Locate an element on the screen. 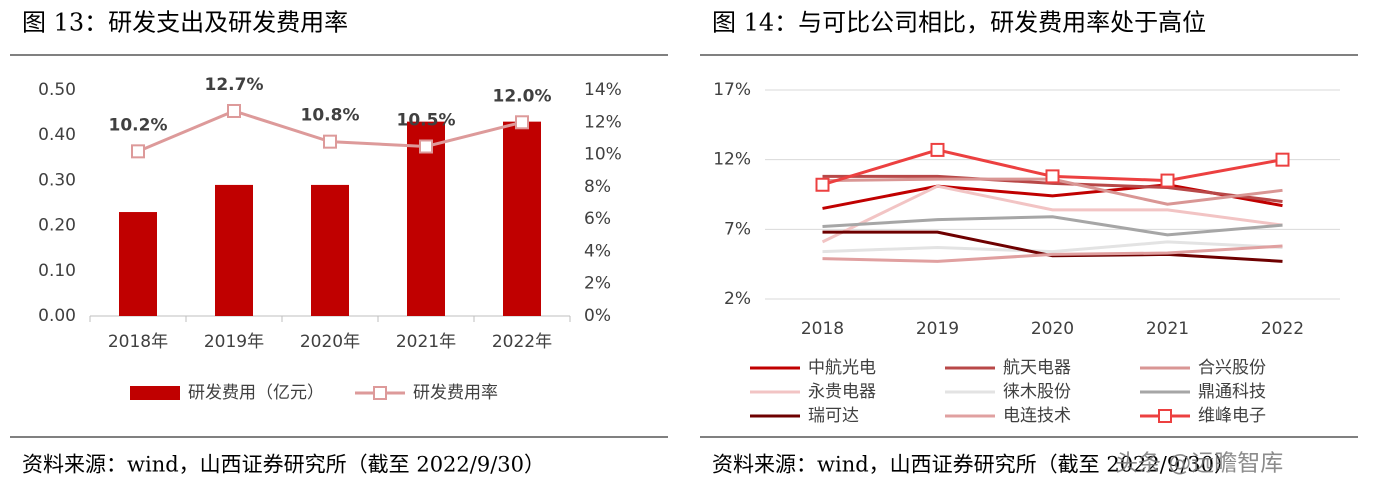 This screenshot has width=1380, height=493. x-tick-label: 2022年 is located at coordinates (522, 342).